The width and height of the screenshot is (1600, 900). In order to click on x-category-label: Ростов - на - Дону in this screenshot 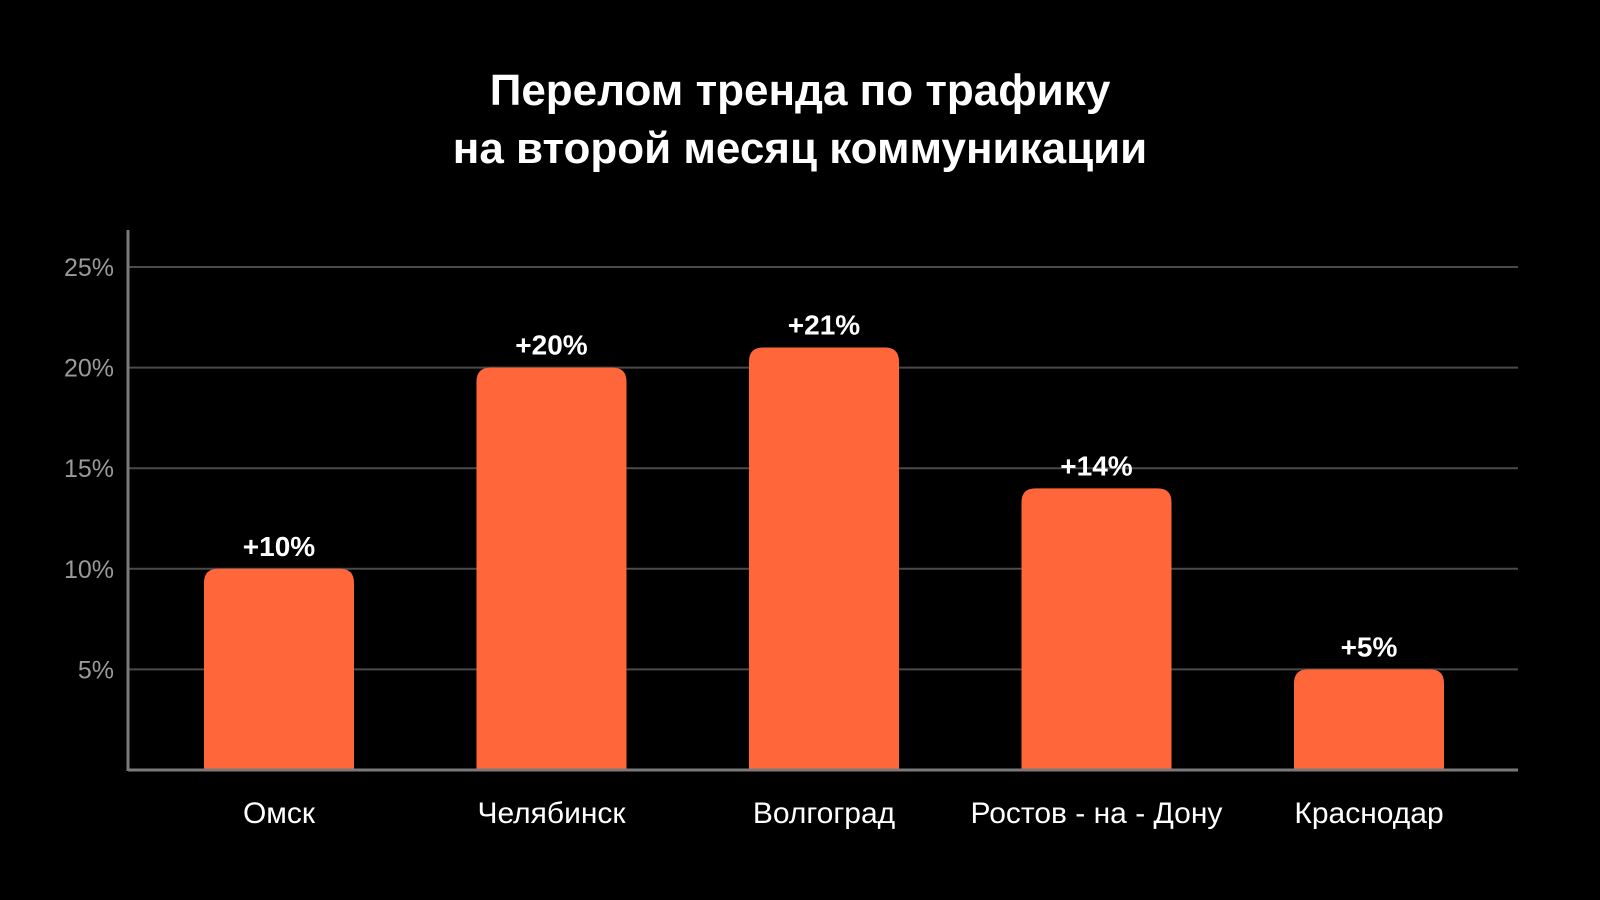, I will do `click(1097, 813)`.